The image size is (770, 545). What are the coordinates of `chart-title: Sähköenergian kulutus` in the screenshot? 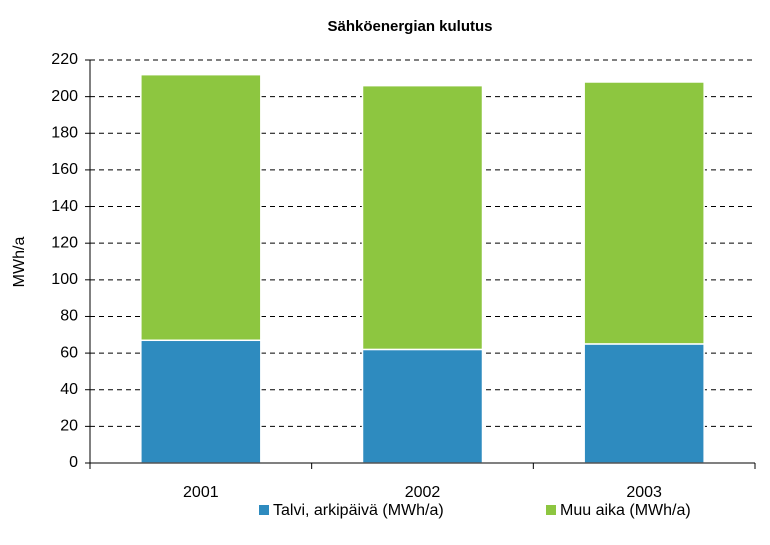 It's located at (409, 26).